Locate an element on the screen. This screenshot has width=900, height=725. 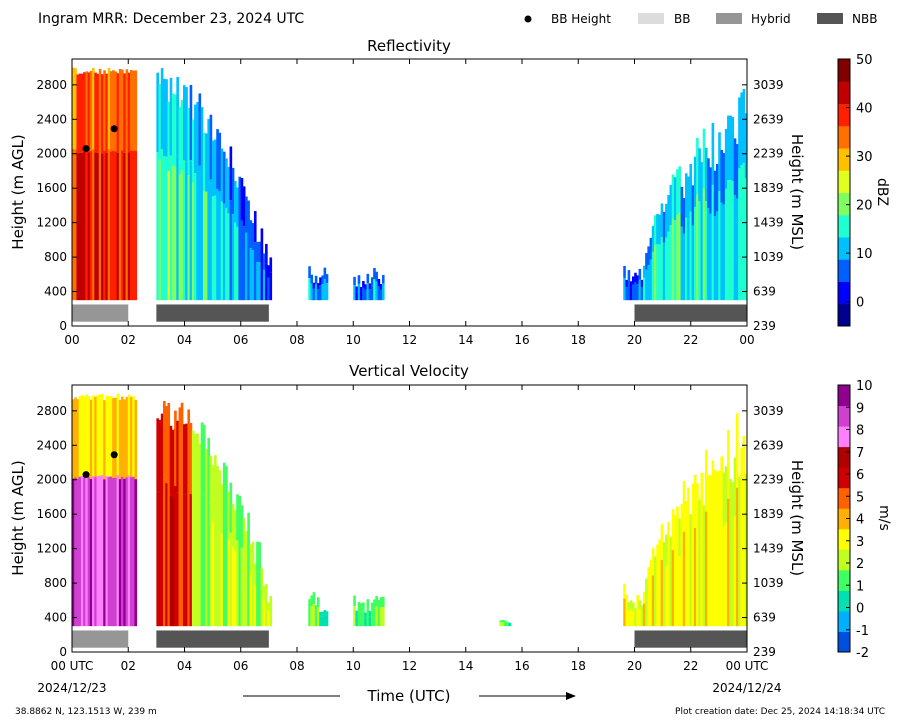
velocity-echo-period is located at coordinates (369, 611).